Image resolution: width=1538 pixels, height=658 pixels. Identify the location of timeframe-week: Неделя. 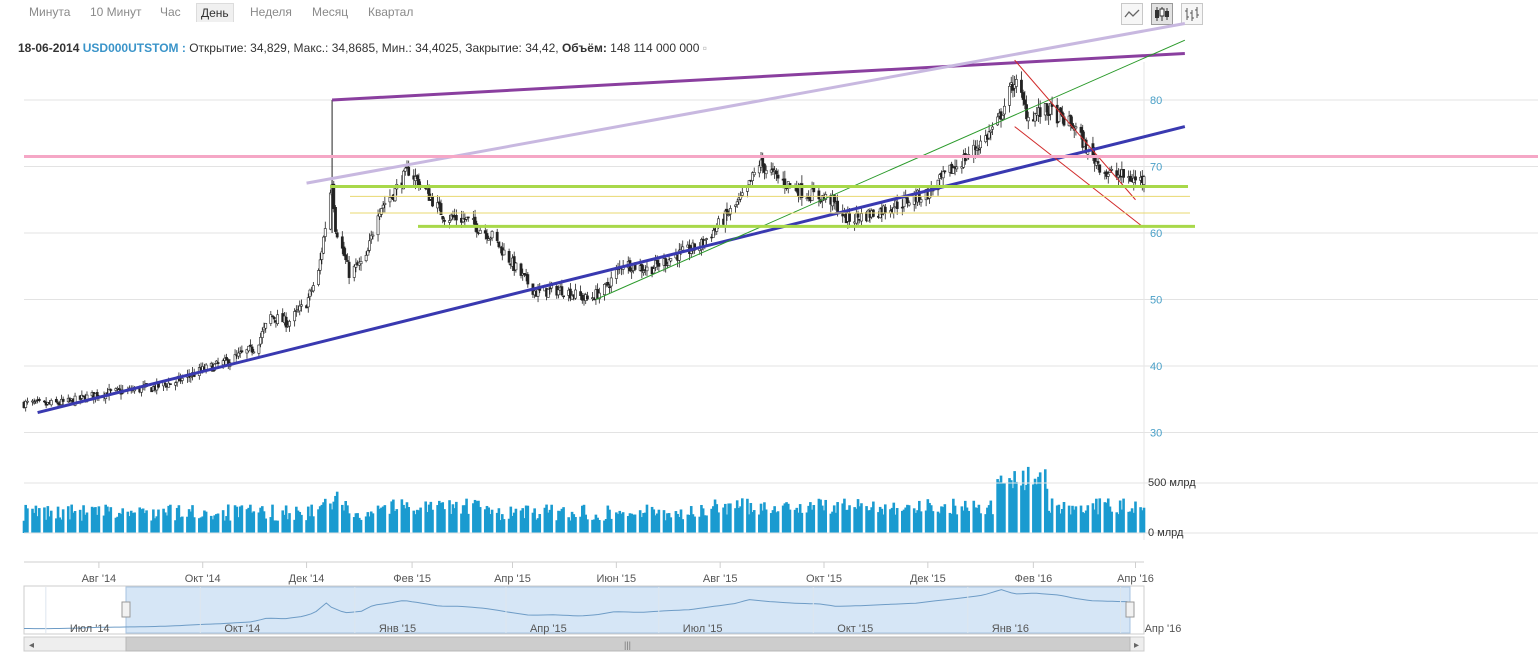
(271, 12).